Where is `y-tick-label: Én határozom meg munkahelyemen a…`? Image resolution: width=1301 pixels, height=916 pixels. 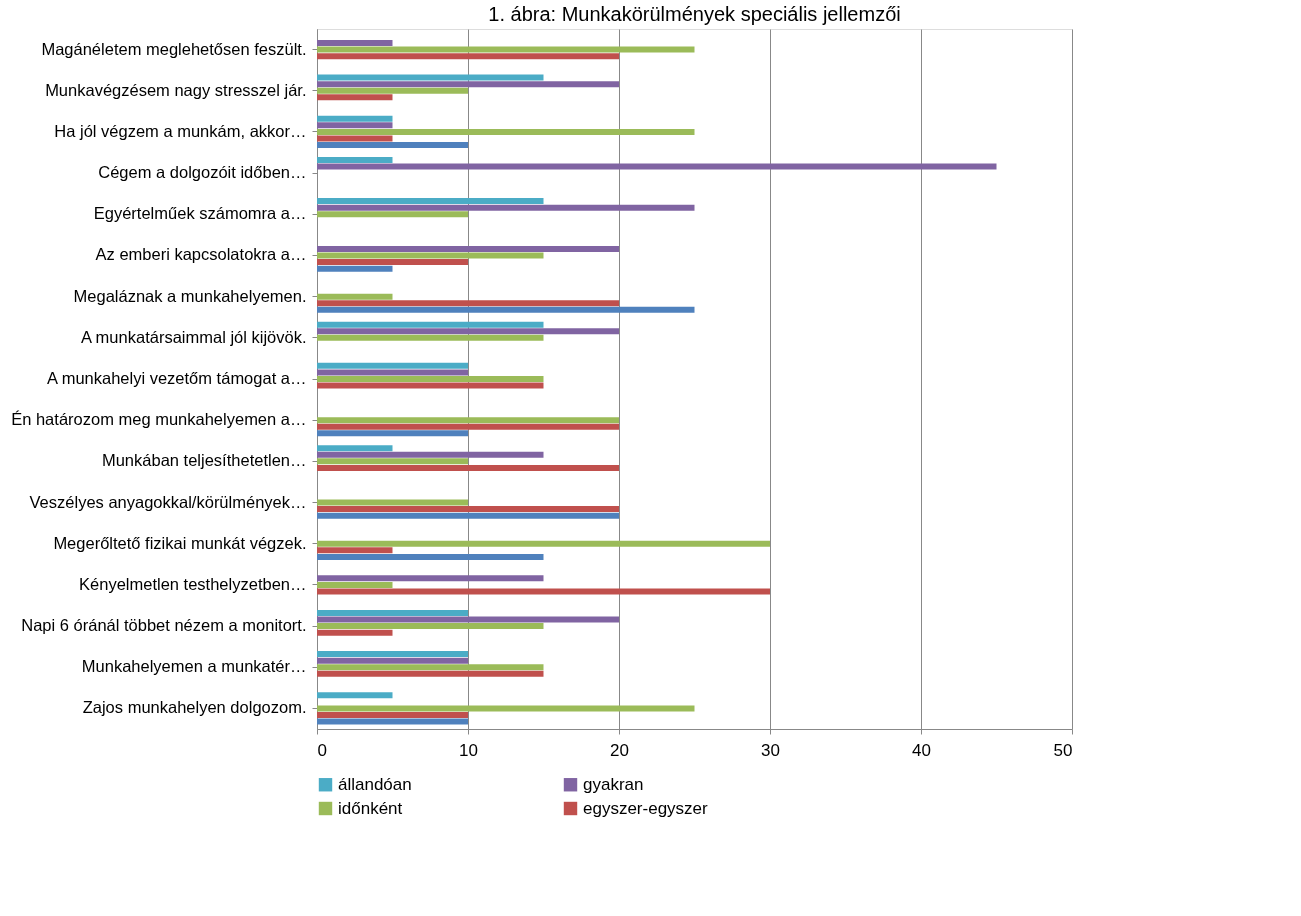 y-tick-label: Én határozom meg munkahelyemen a… is located at coordinates (159, 419).